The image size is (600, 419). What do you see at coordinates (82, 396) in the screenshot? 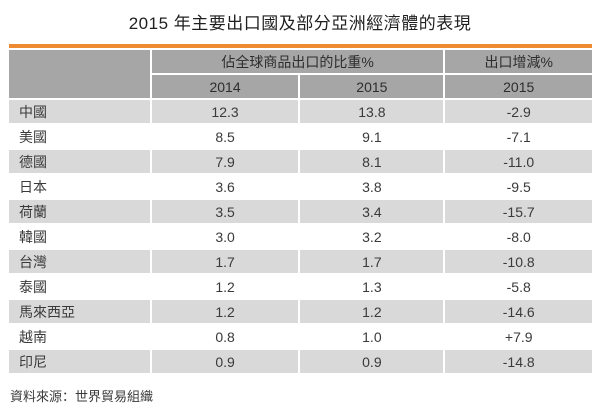
I see `source-note: 資料來源：世界貿易組織` at bounding box center [82, 396].